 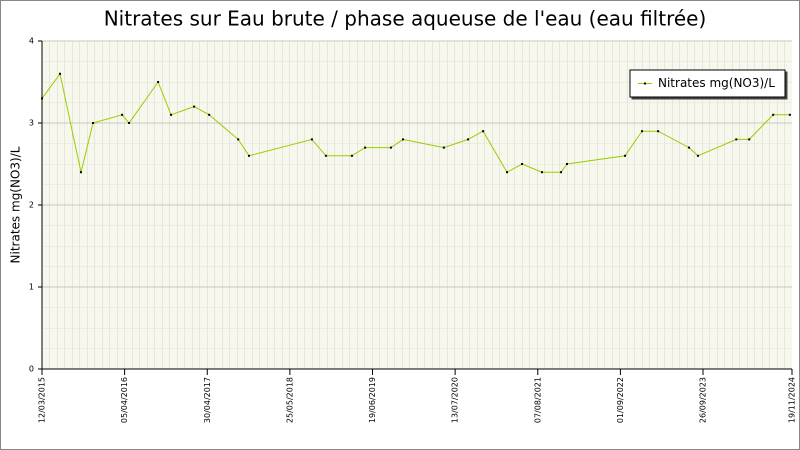 What do you see at coordinates (372, 400) in the screenshot?
I see `x-tick-label: 19/06/2019` at bounding box center [372, 400].